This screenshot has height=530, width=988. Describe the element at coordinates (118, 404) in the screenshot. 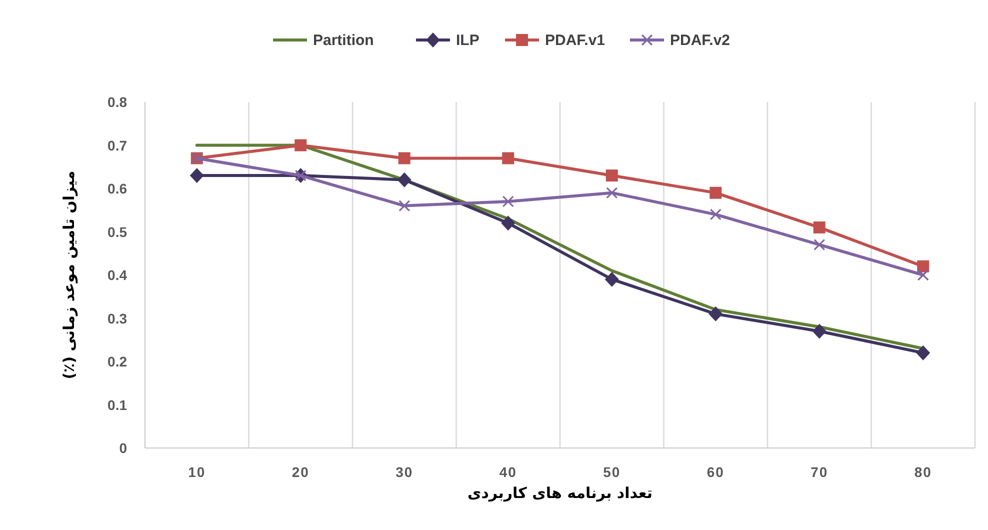

I see `y-tick-label: 0.1` at that location.